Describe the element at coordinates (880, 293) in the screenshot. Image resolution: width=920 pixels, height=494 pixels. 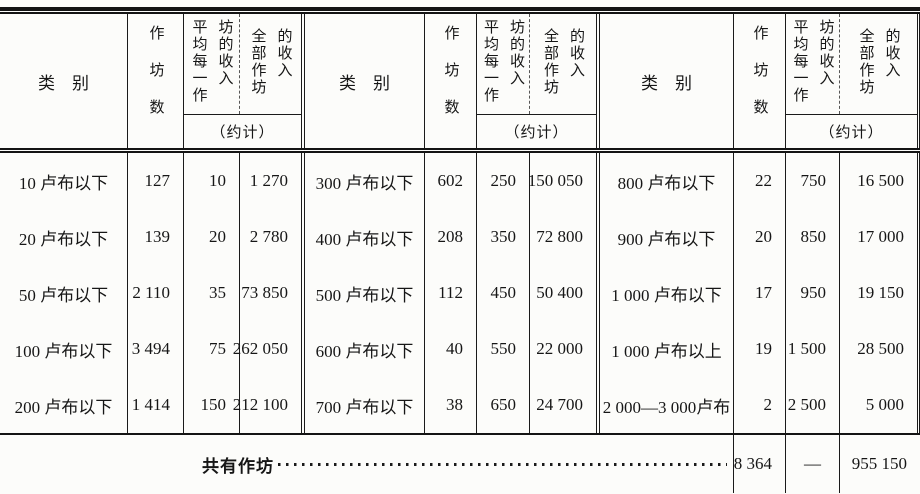
I see `total-income-cell: 19 150` at that location.